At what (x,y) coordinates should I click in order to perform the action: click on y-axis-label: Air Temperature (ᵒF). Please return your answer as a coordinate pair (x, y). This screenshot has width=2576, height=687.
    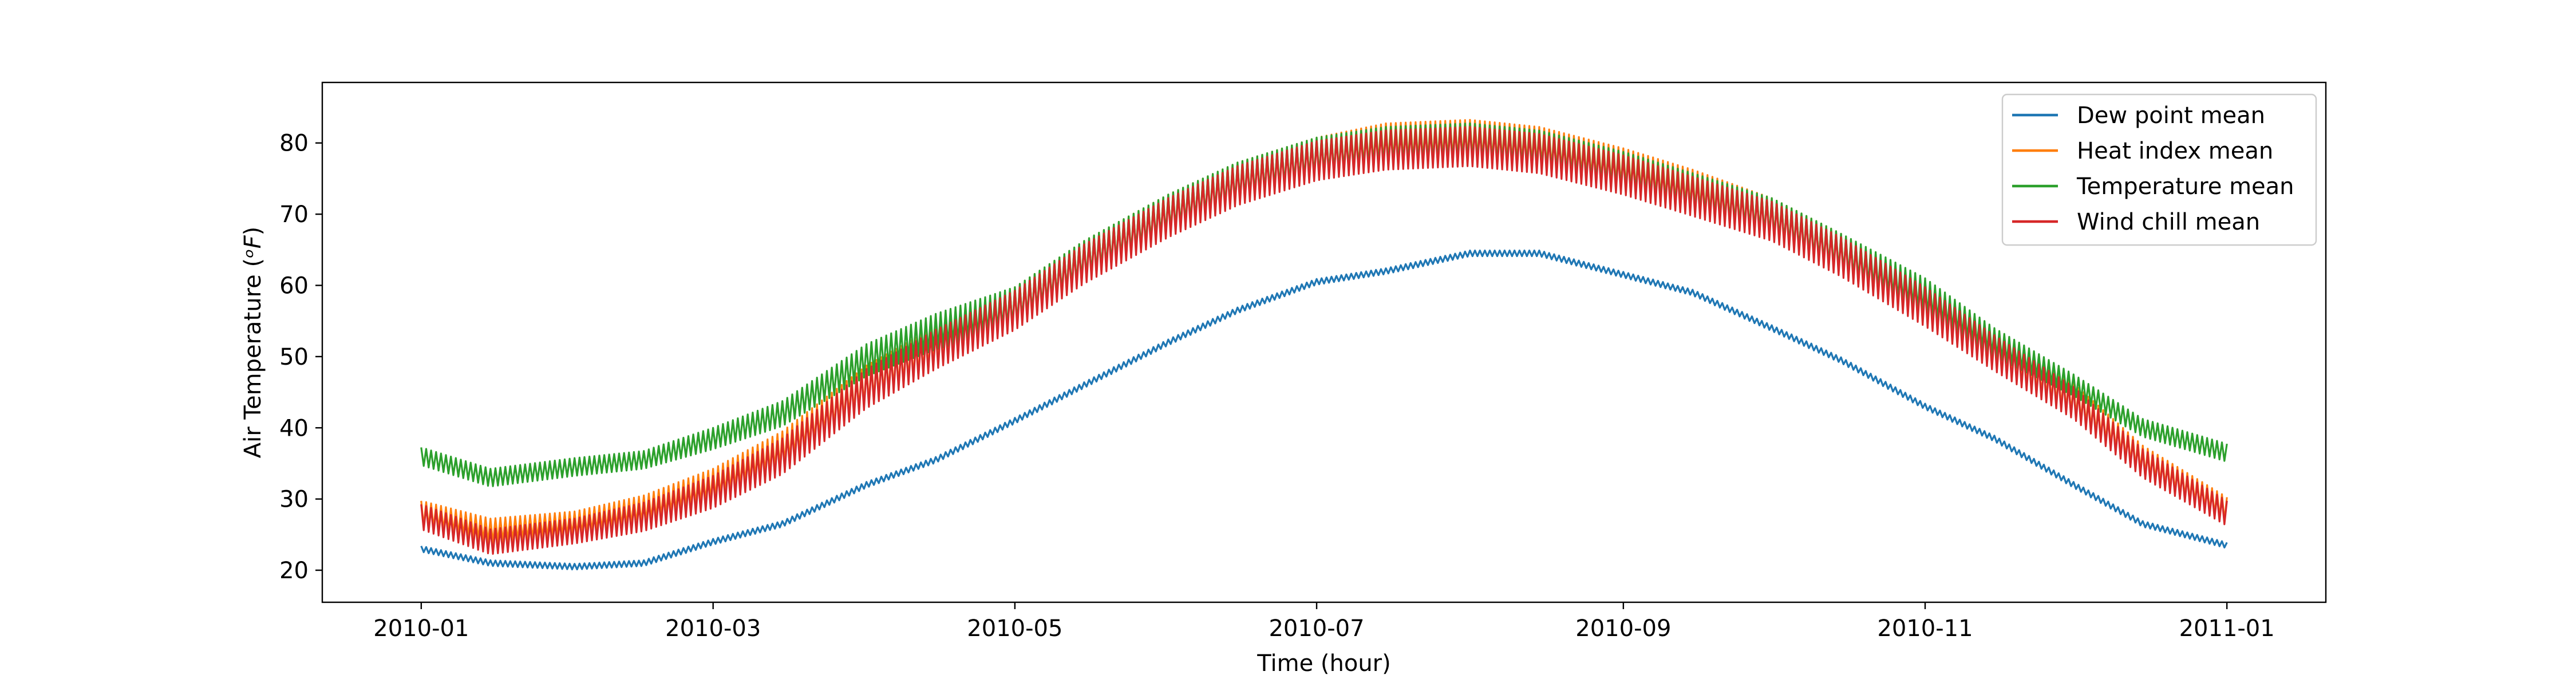
    Looking at the image, I should click on (253, 343).